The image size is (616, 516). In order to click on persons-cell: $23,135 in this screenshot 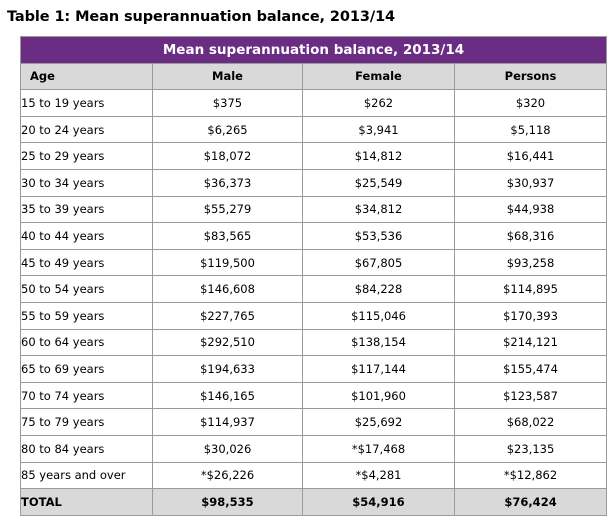, I will do `click(530, 448)`.